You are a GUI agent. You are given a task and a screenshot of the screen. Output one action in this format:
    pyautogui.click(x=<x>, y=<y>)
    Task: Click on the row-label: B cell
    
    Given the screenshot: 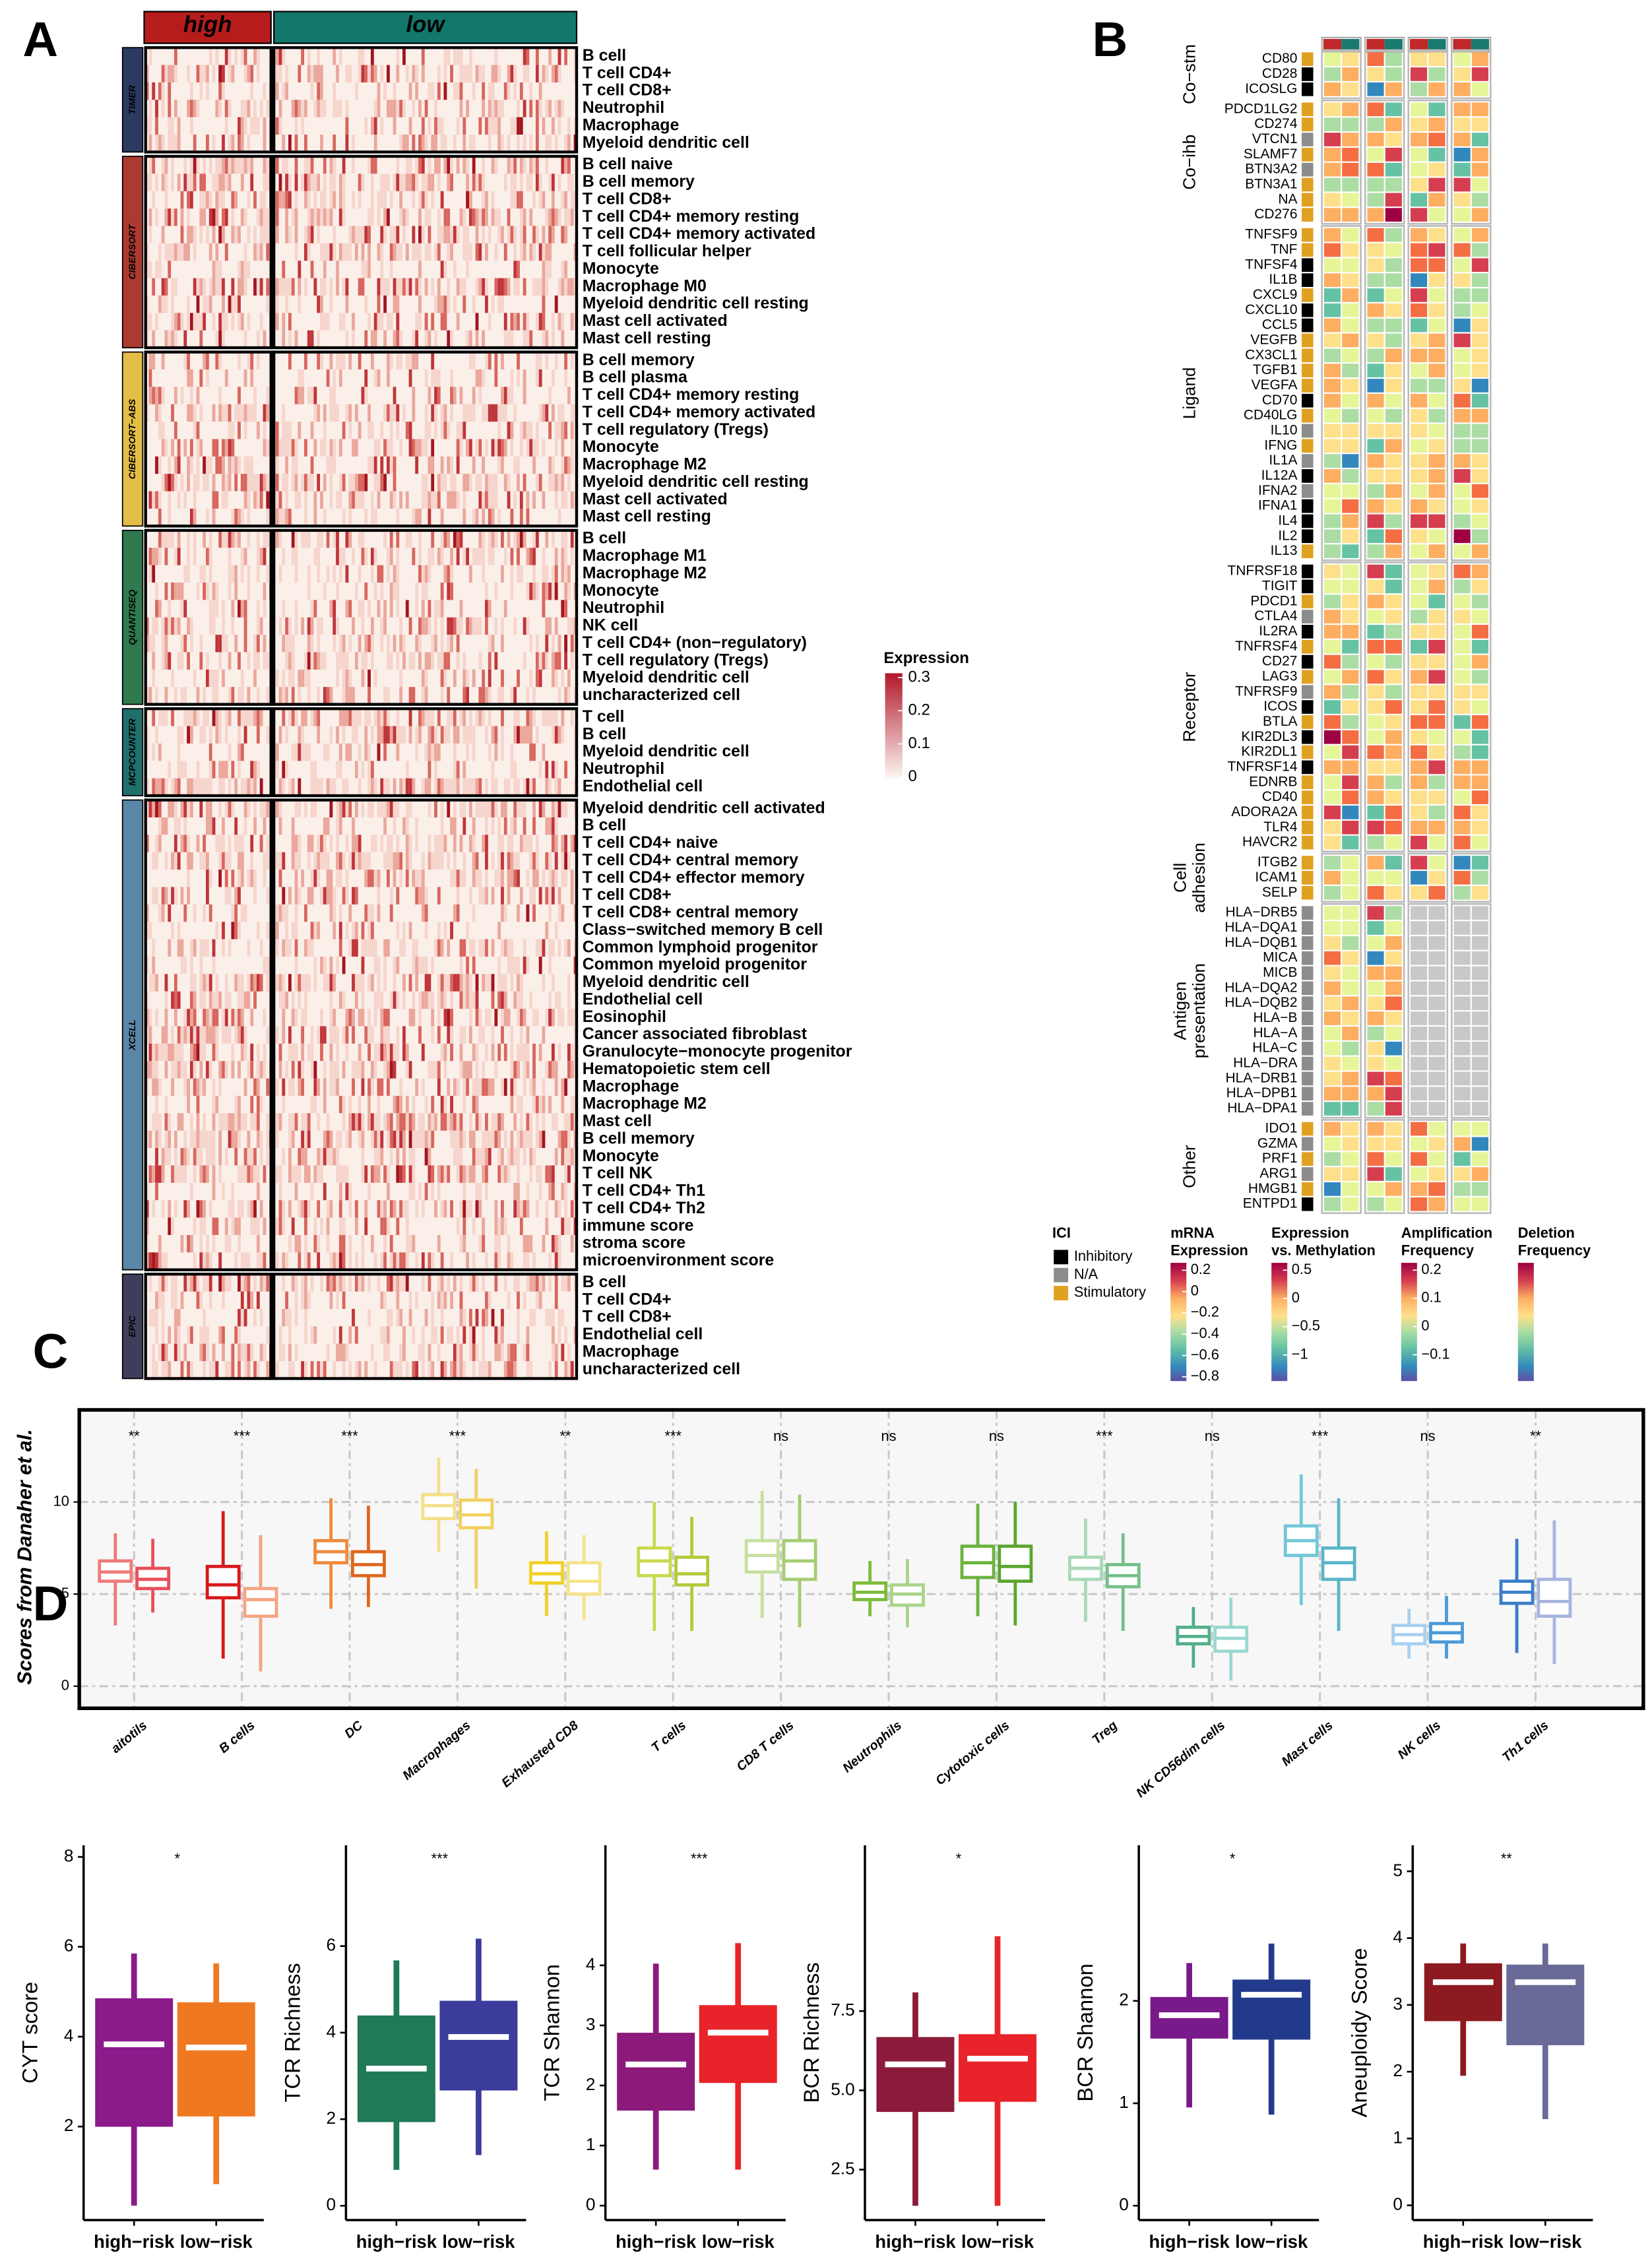 What is the action you would take?
    pyautogui.click(x=604, y=1282)
    